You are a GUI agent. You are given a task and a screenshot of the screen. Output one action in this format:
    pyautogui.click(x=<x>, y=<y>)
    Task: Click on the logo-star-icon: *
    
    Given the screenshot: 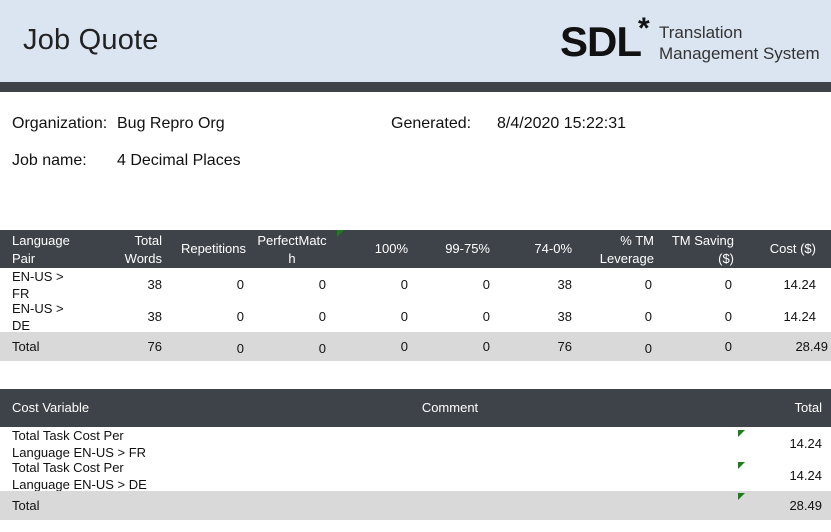 What is the action you would take?
    pyautogui.click(x=644, y=28)
    